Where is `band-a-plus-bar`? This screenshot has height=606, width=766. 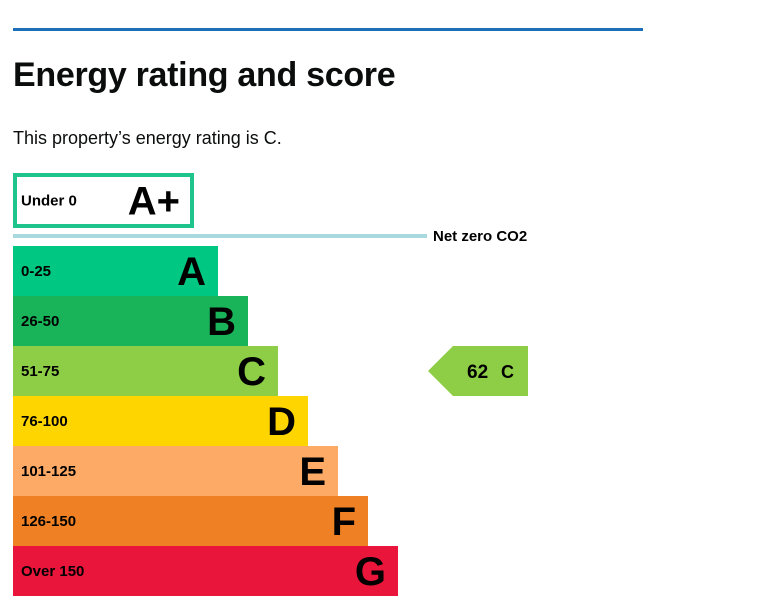 band-a-plus-bar is located at coordinates (103, 200).